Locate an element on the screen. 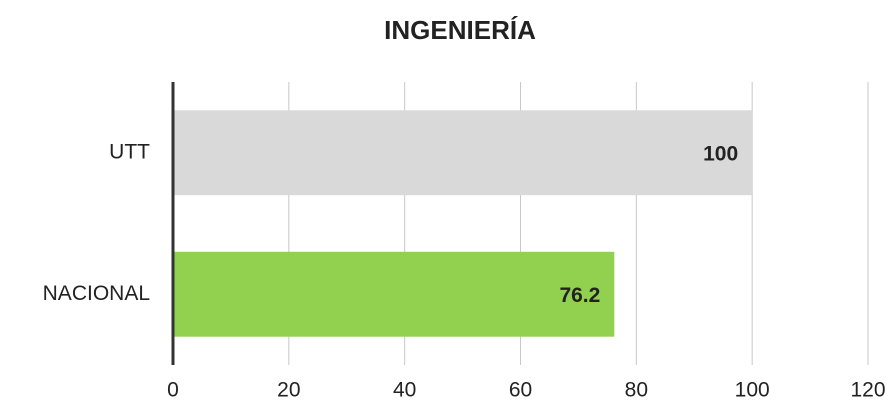 The height and width of the screenshot is (407, 896). x-tick-label: 100 is located at coordinates (752, 390).